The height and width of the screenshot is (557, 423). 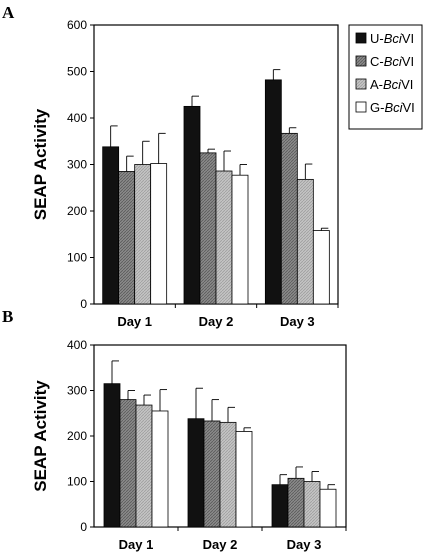 What do you see at coordinates (83, 527) in the screenshot?
I see `b-ytick-label: 0` at bounding box center [83, 527].